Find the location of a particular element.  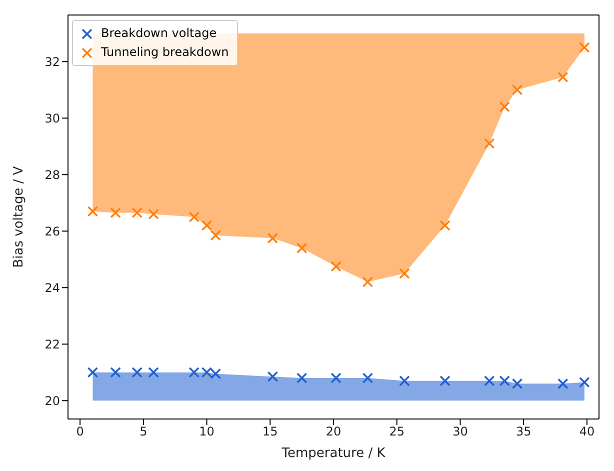

y-tick-label: 28 is located at coordinates (52, 175).